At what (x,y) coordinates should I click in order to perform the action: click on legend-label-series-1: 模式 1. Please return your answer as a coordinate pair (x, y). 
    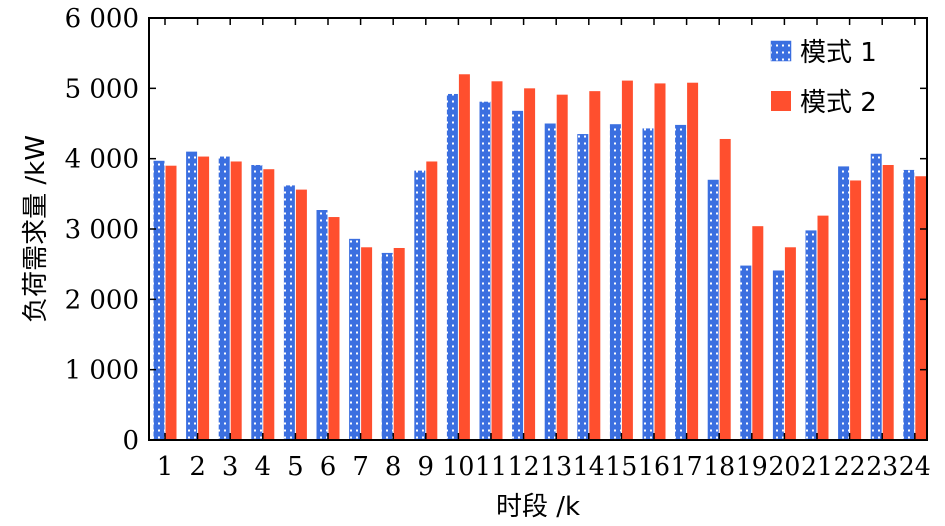
    Looking at the image, I should click on (838, 53).